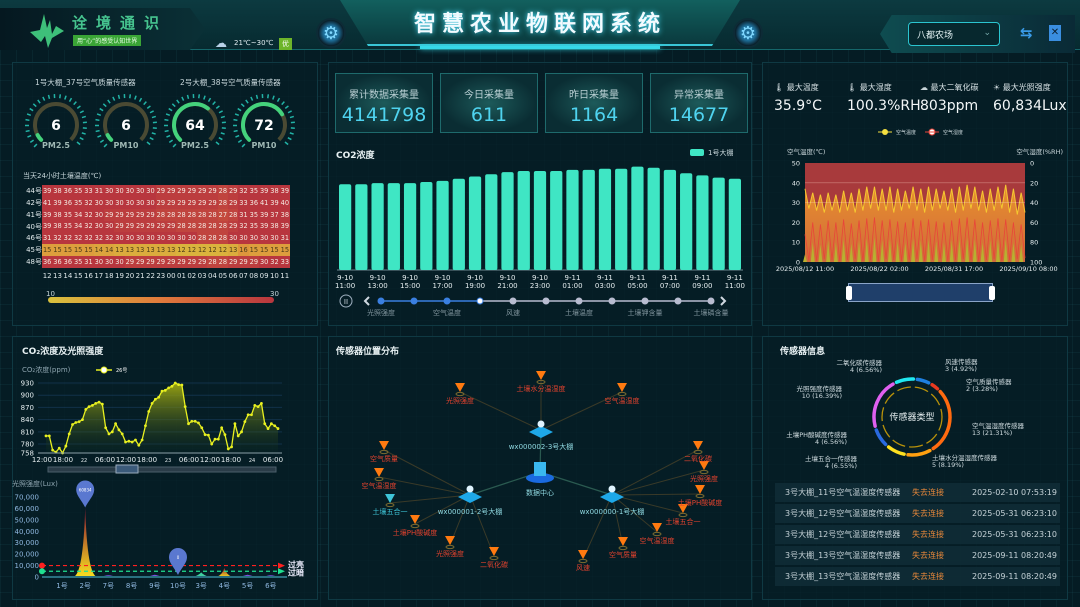  Describe the element at coordinates (88, 262) in the screenshot. I see `heatmap-cell: 31` at that location.